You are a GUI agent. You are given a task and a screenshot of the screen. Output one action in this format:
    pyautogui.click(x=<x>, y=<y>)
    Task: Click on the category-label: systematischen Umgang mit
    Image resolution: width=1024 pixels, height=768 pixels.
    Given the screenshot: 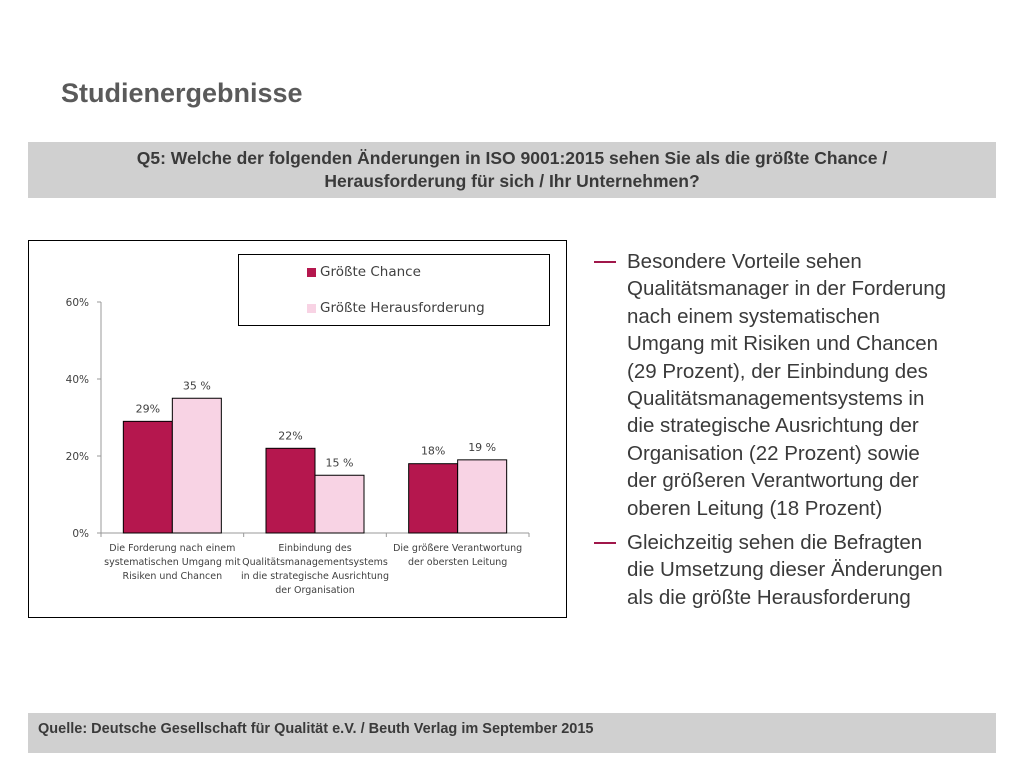 What is the action you would take?
    pyautogui.click(x=172, y=562)
    